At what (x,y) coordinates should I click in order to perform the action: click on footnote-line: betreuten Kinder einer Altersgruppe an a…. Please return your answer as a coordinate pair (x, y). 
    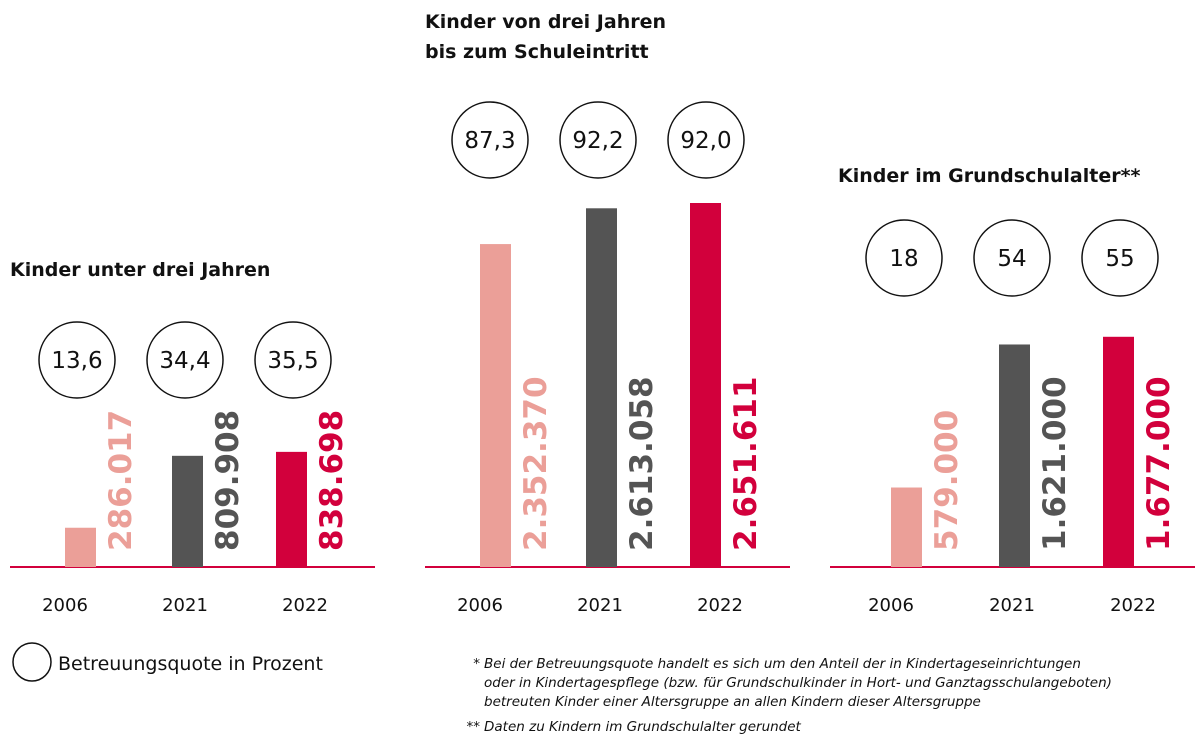
    Looking at the image, I should click on (732, 702).